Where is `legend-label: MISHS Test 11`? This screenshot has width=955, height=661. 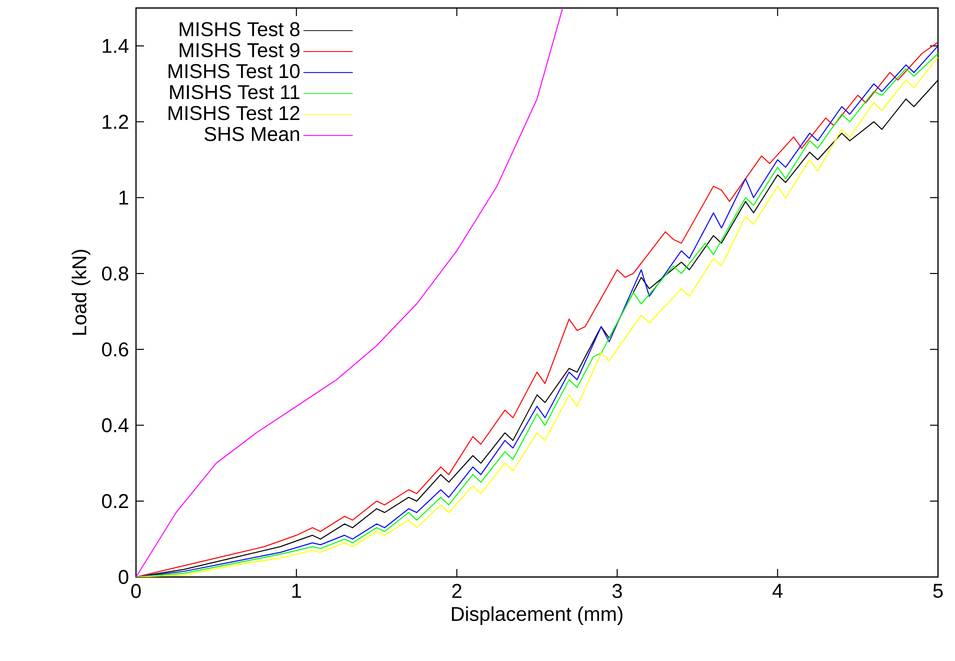
legend-label: MISHS Test 11 is located at coordinates (235, 92).